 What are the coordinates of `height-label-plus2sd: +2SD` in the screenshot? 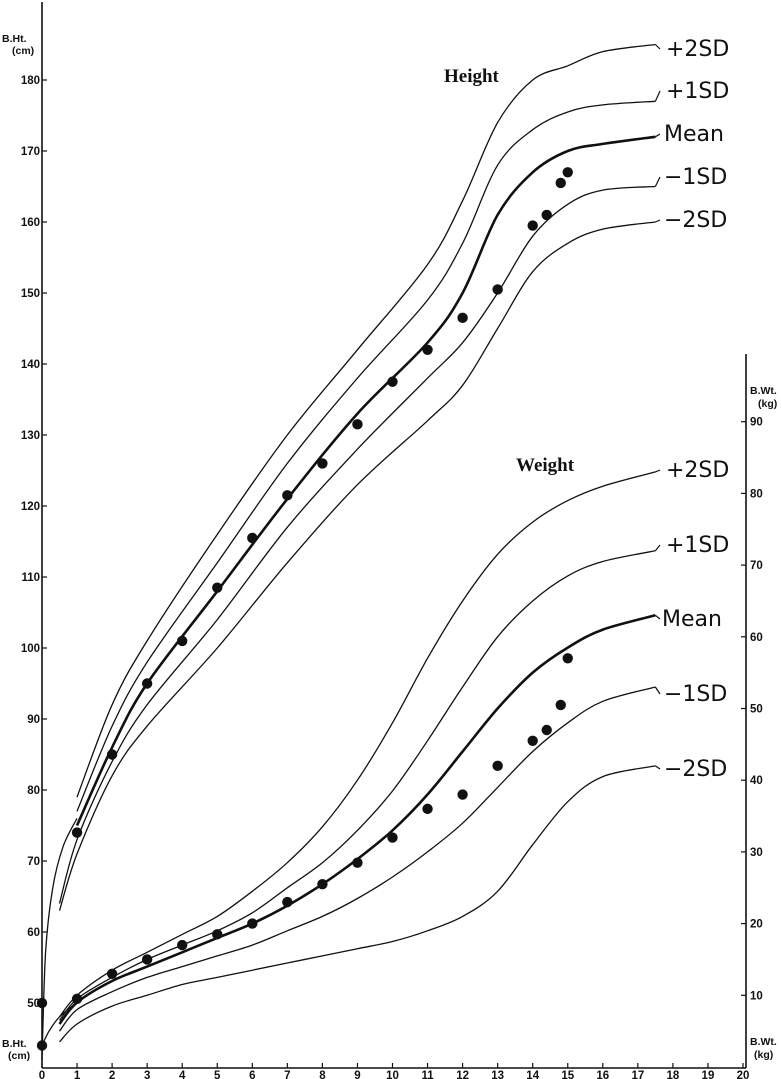 It's located at (697, 49).